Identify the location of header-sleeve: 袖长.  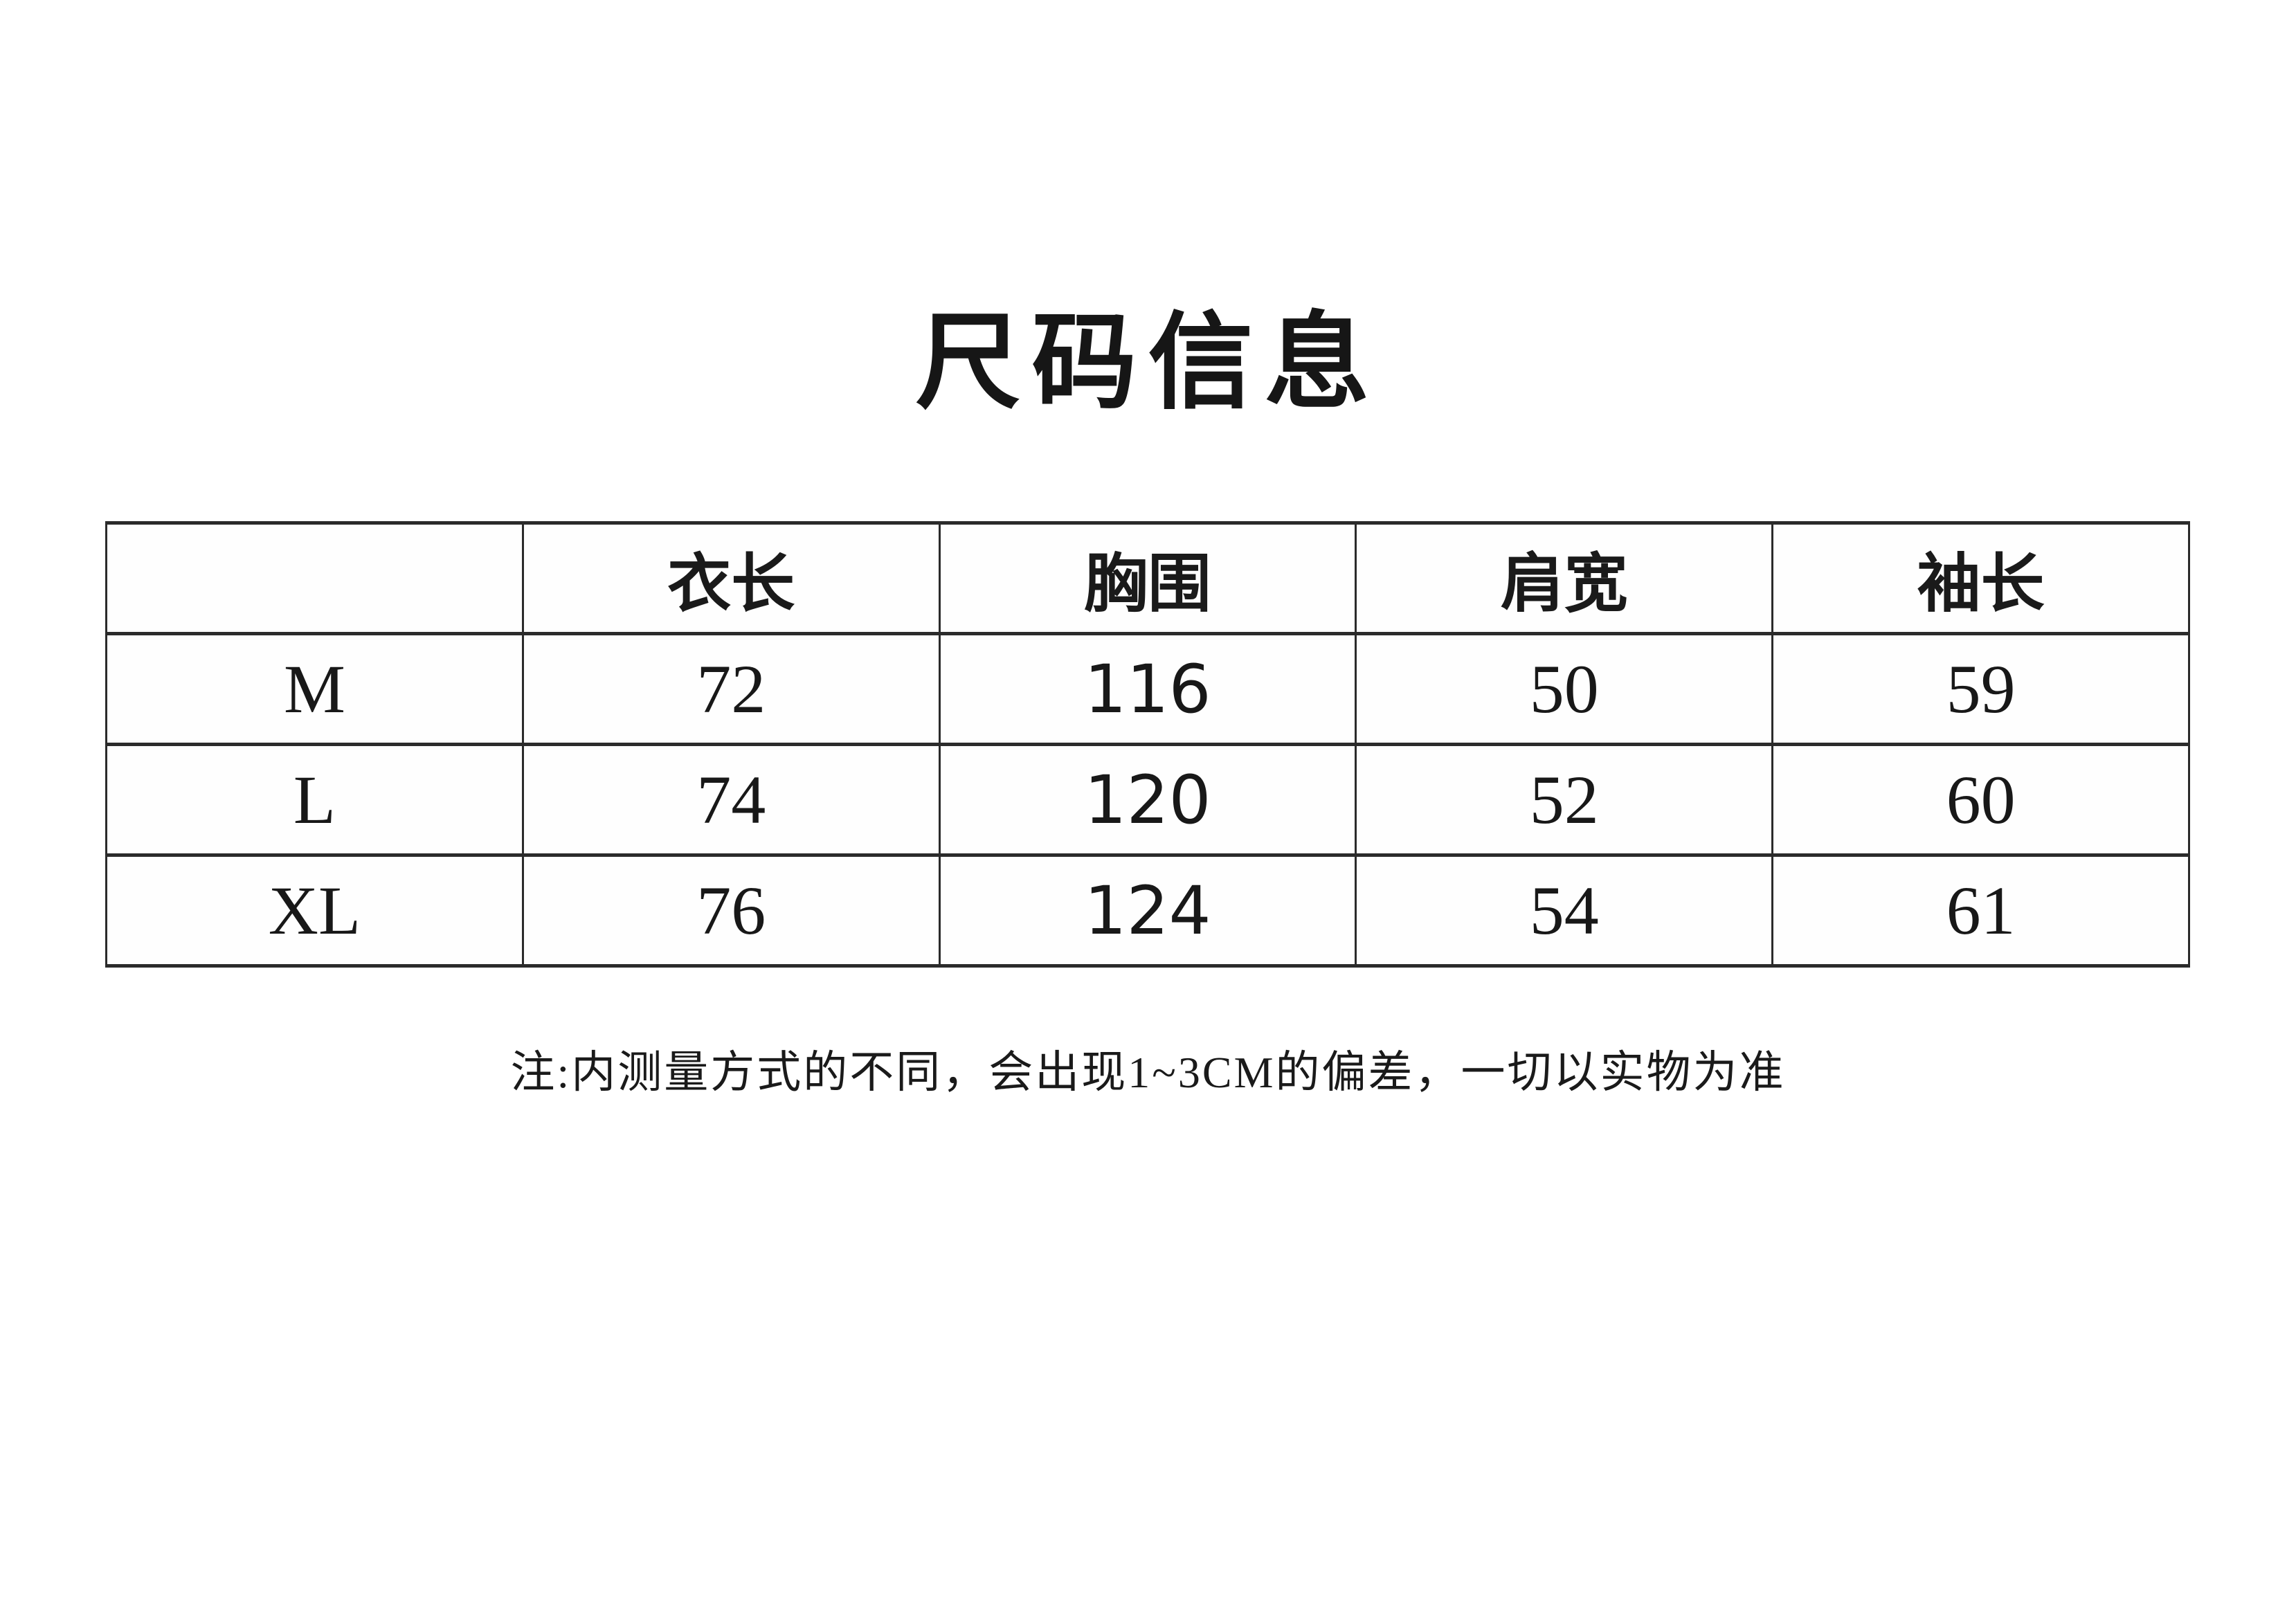
(1980, 578).